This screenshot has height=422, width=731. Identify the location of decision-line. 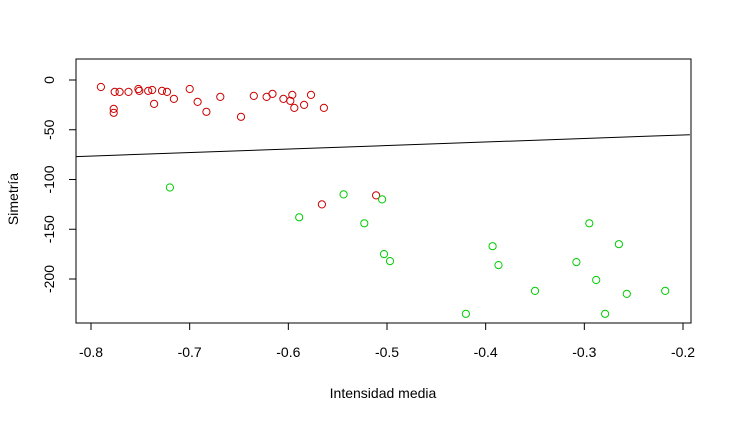
(383, 146).